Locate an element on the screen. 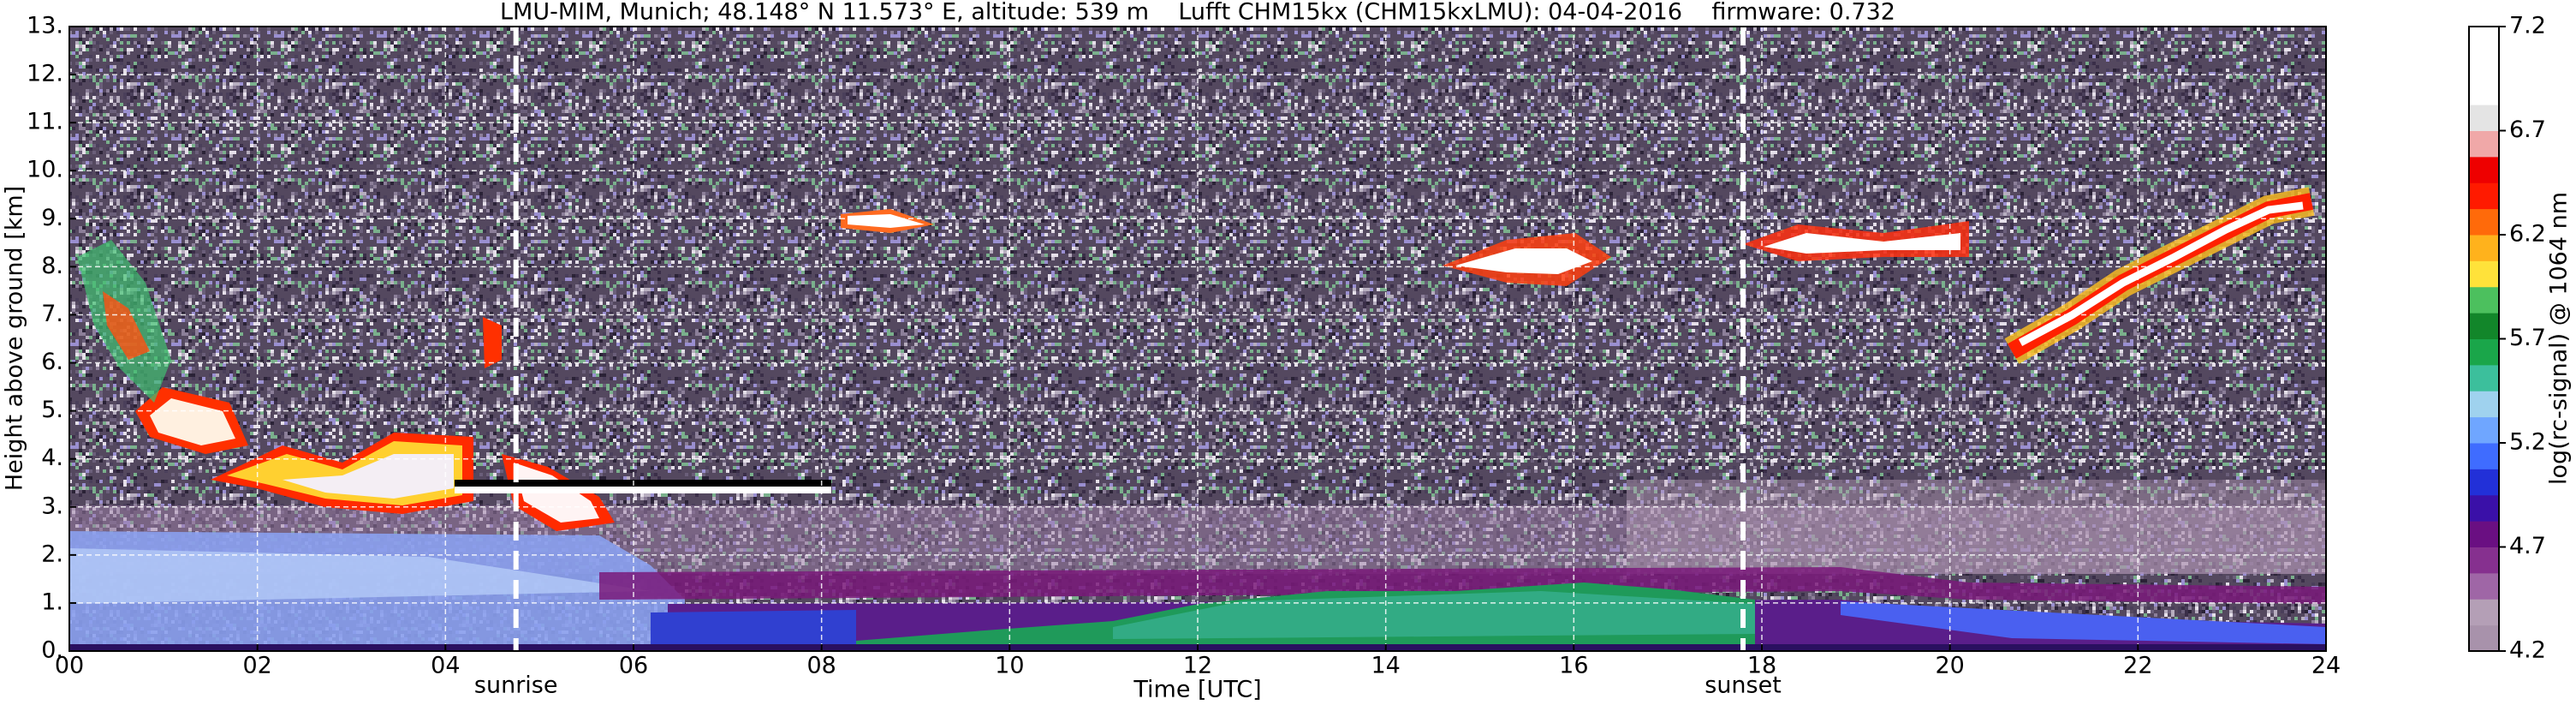  x-tick-label: 14 is located at coordinates (1386, 666).